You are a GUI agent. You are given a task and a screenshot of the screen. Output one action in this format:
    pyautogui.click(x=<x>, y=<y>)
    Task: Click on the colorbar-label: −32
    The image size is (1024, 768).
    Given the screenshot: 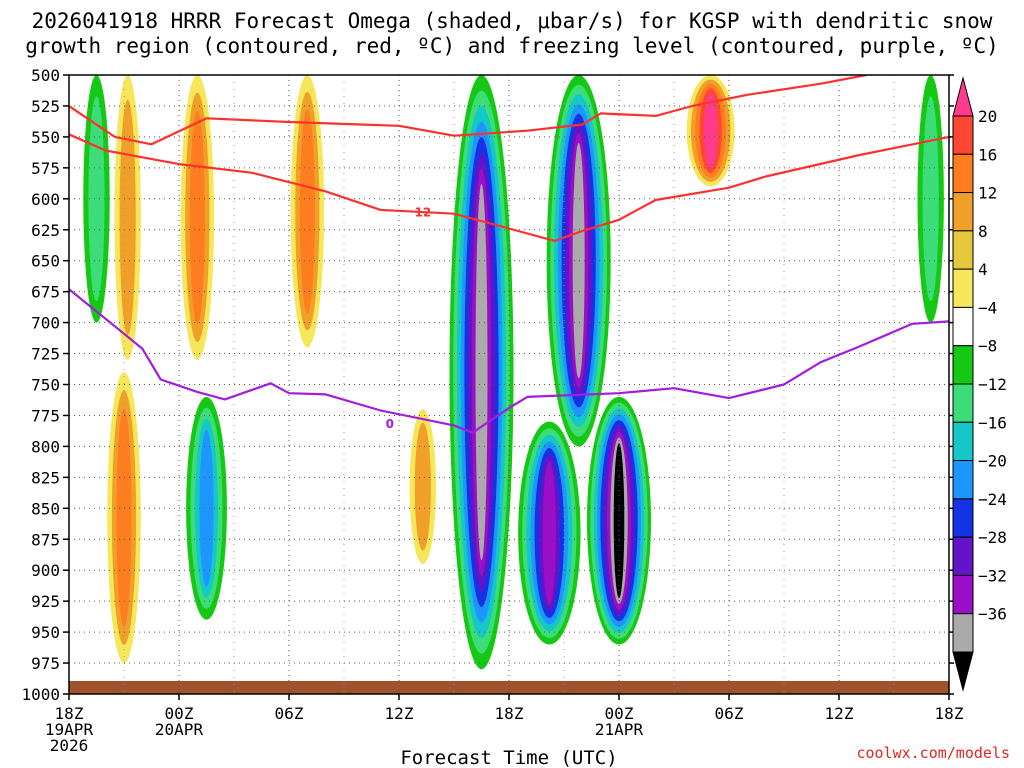 What is the action you would take?
    pyautogui.click(x=992, y=575)
    